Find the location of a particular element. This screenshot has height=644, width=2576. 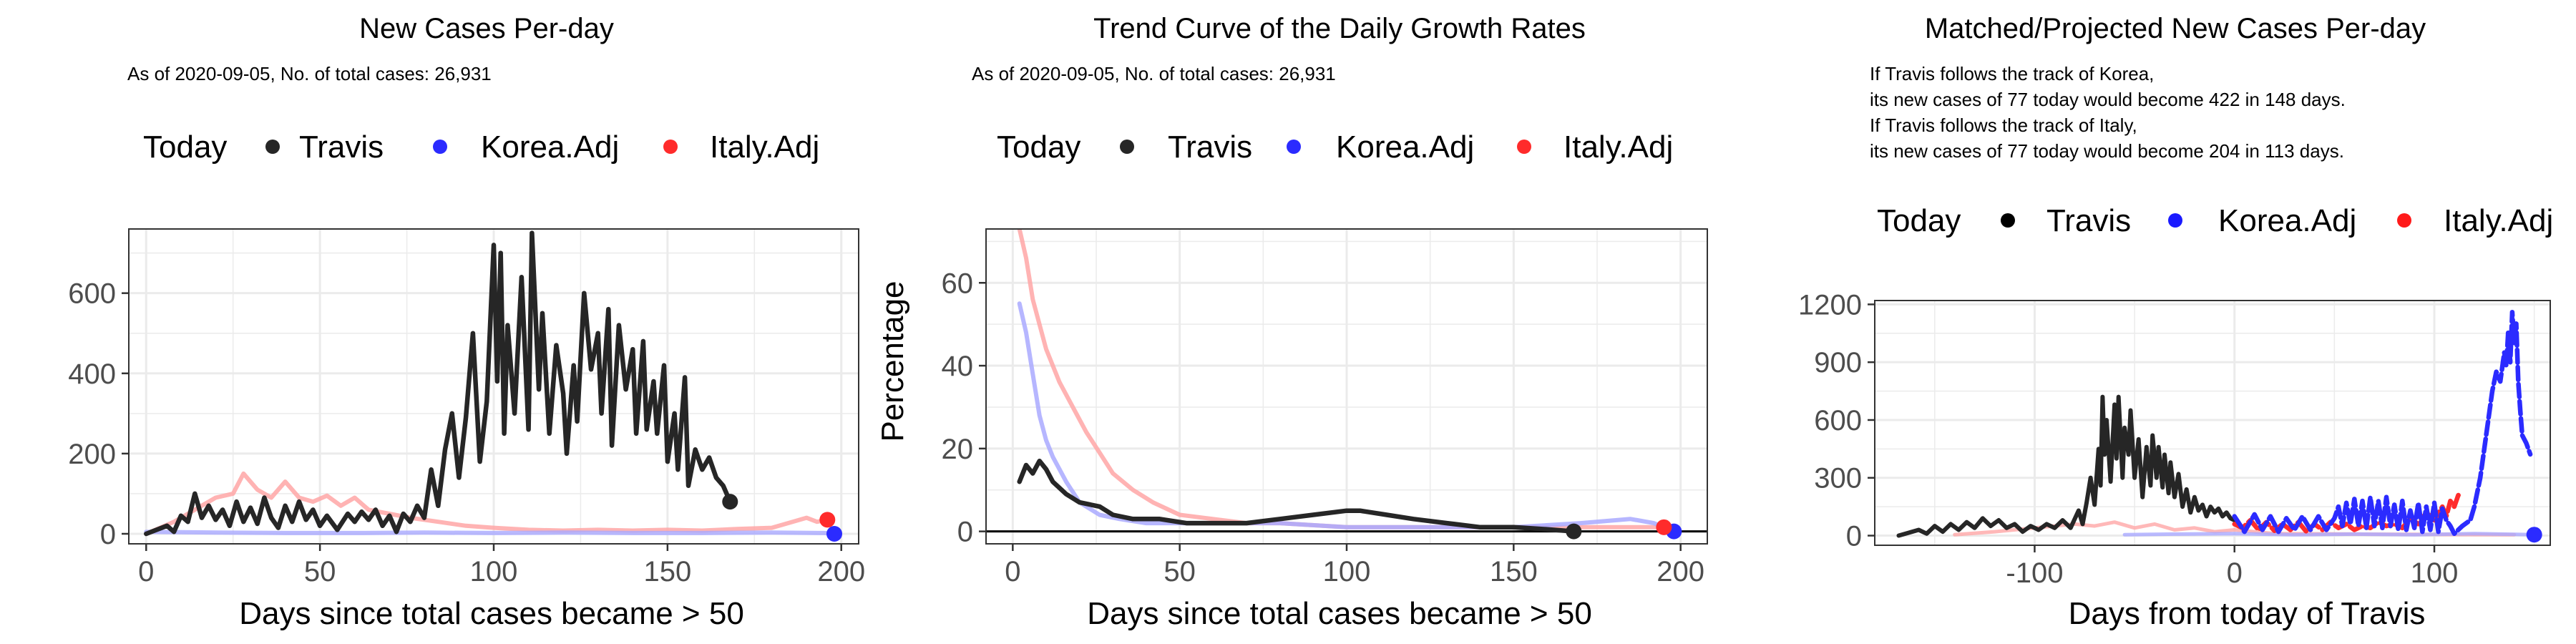

y-tick-labels: 0 300 600 900 1200 is located at coordinates (1830, 420).